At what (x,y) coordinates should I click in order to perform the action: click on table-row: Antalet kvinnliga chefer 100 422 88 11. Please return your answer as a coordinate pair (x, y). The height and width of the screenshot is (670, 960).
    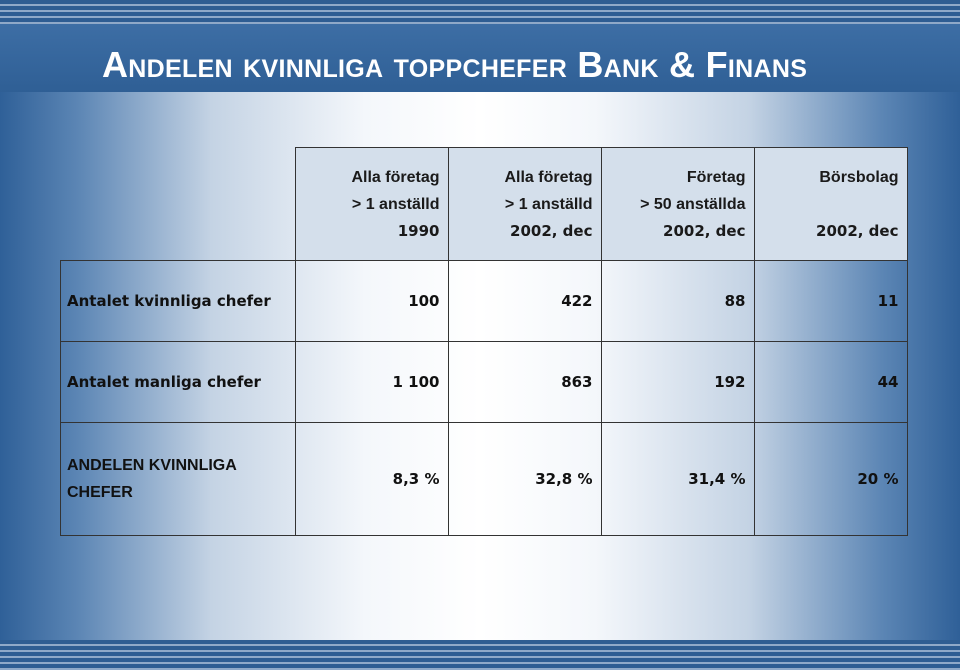
    Looking at the image, I should click on (484, 301).